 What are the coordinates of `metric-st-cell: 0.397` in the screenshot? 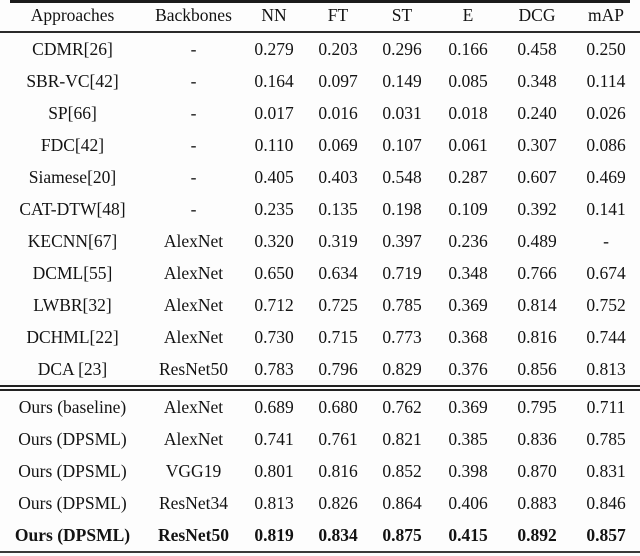 It's located at (402, 240).